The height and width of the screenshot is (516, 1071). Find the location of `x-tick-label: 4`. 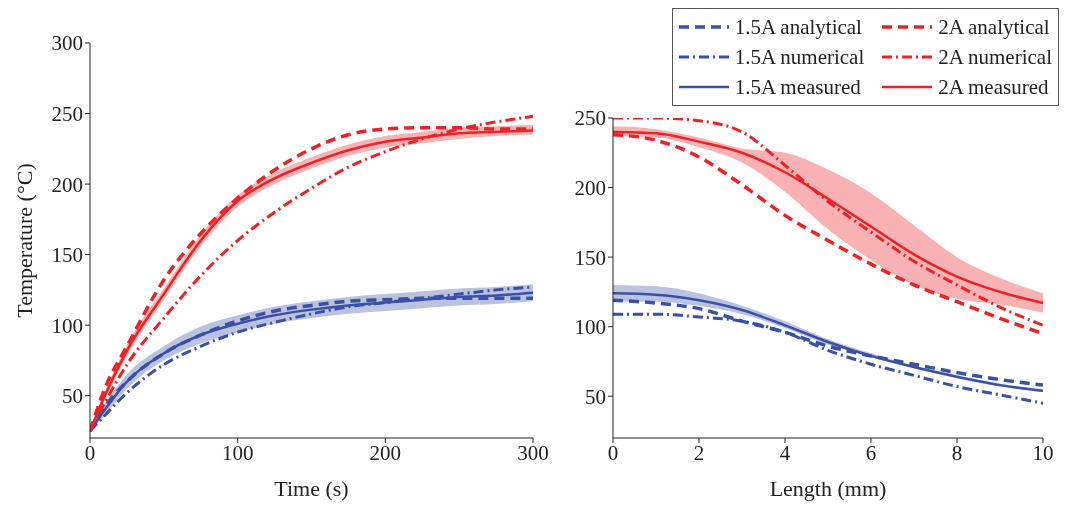

x-tick-label: 4 is located at coordinates (785, 452).